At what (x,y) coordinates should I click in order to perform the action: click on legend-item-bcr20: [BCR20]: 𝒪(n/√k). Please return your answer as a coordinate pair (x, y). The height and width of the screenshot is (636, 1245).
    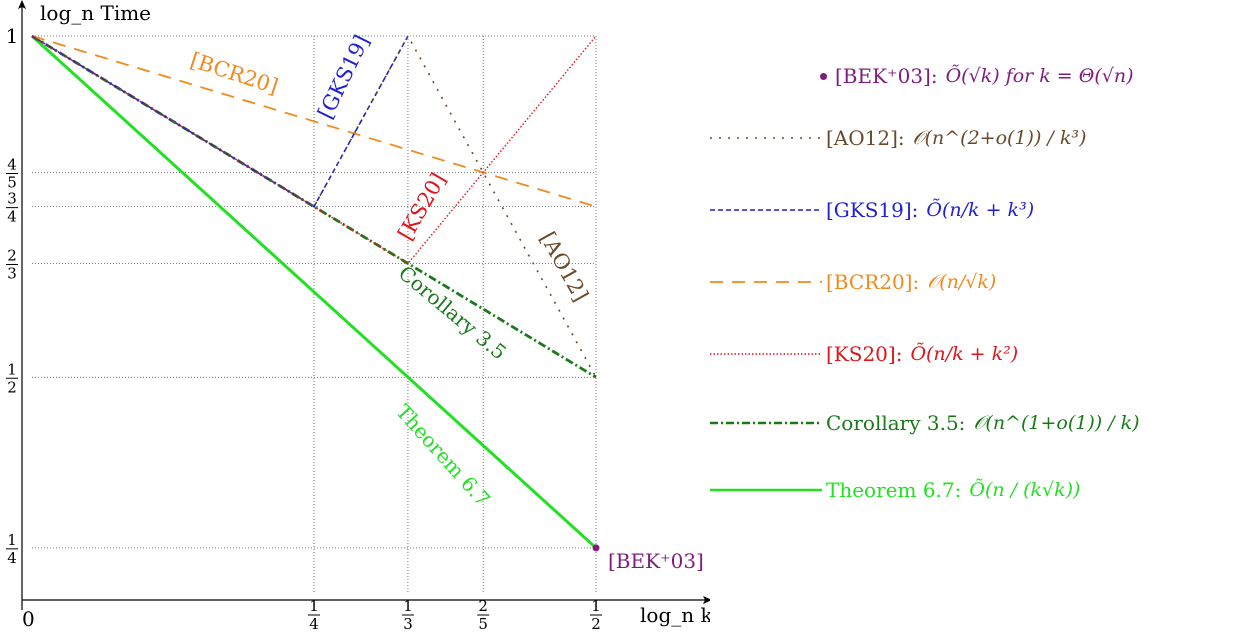
    Looking at the image, I should click on (853, 282).